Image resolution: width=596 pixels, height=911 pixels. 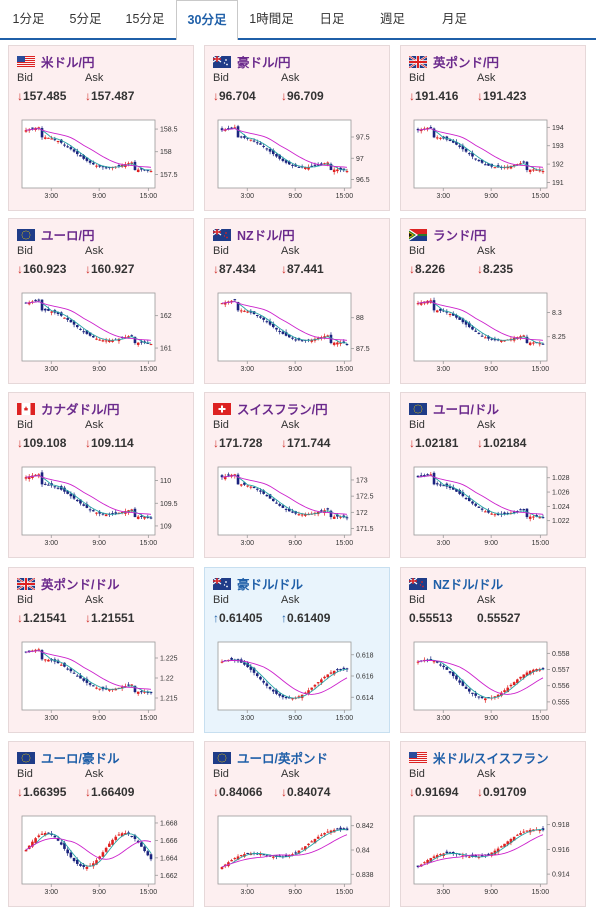 What do you see at coordinates (284, 677) in the screenshot?
I see `ma-long-line` at bounding box center [284, 677].